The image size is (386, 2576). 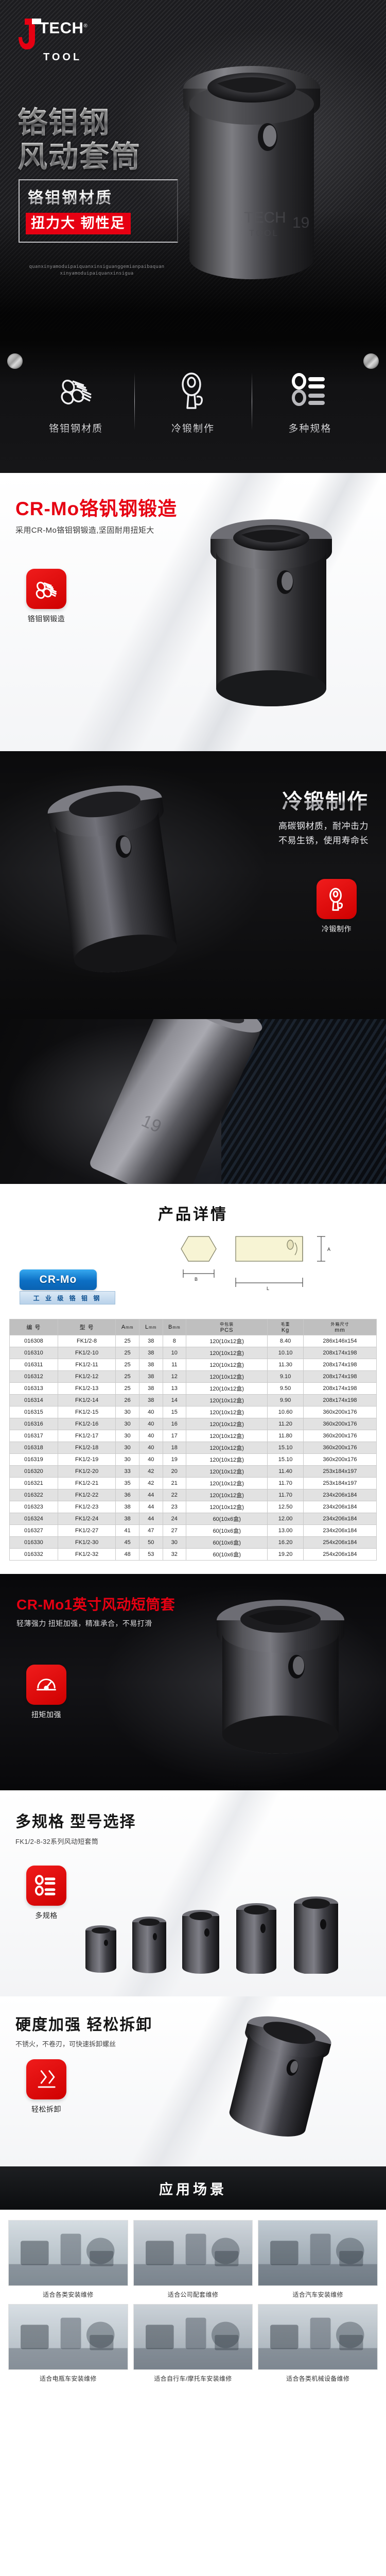 I want to click on table-cell: 016319, so click(x=33, y=1460).